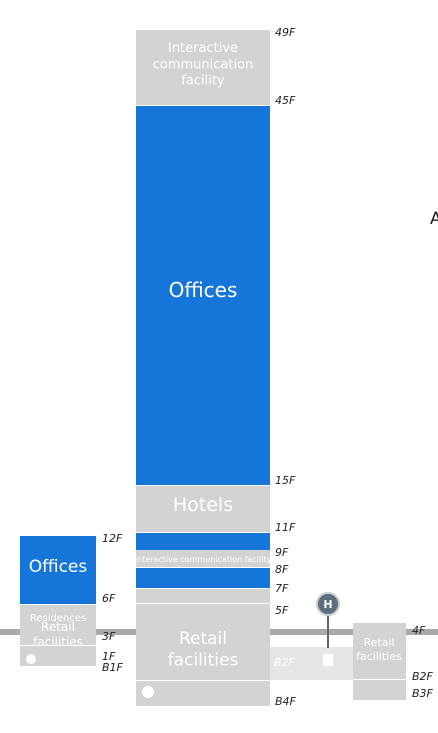 Image resolution: width=438 pixels, height=733 pixels. What do you see at coordinates (285, 527) in the screenshot?
I see `floor-label: 11F` at bounding box center [285, 527].